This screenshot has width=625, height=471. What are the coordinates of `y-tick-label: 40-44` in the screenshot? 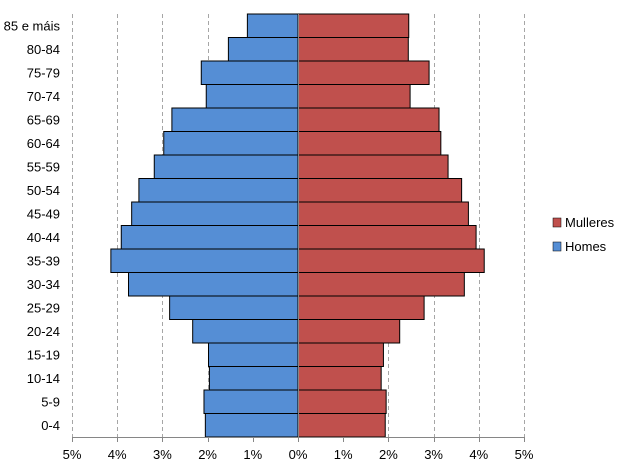 It's located at (43, 237).